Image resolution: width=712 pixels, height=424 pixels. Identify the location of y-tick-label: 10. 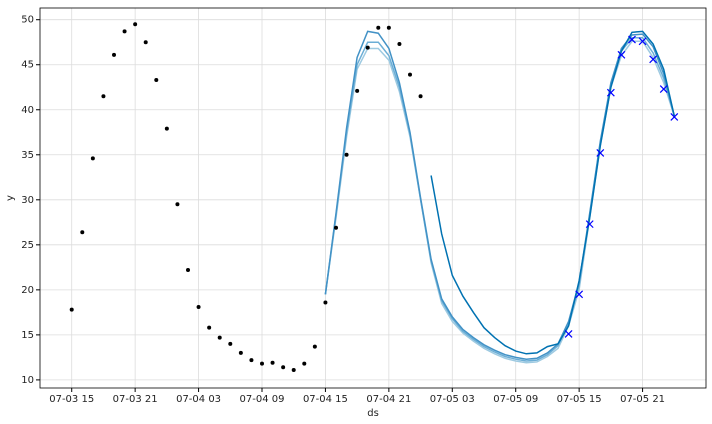
(27, 380).